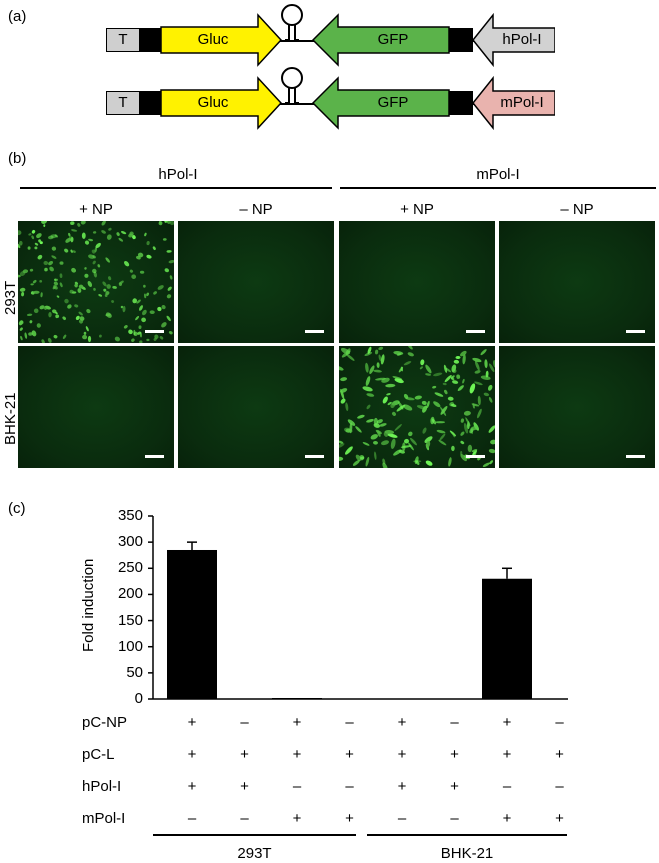  I want to click on column-header: – NP, so click(577, 209).